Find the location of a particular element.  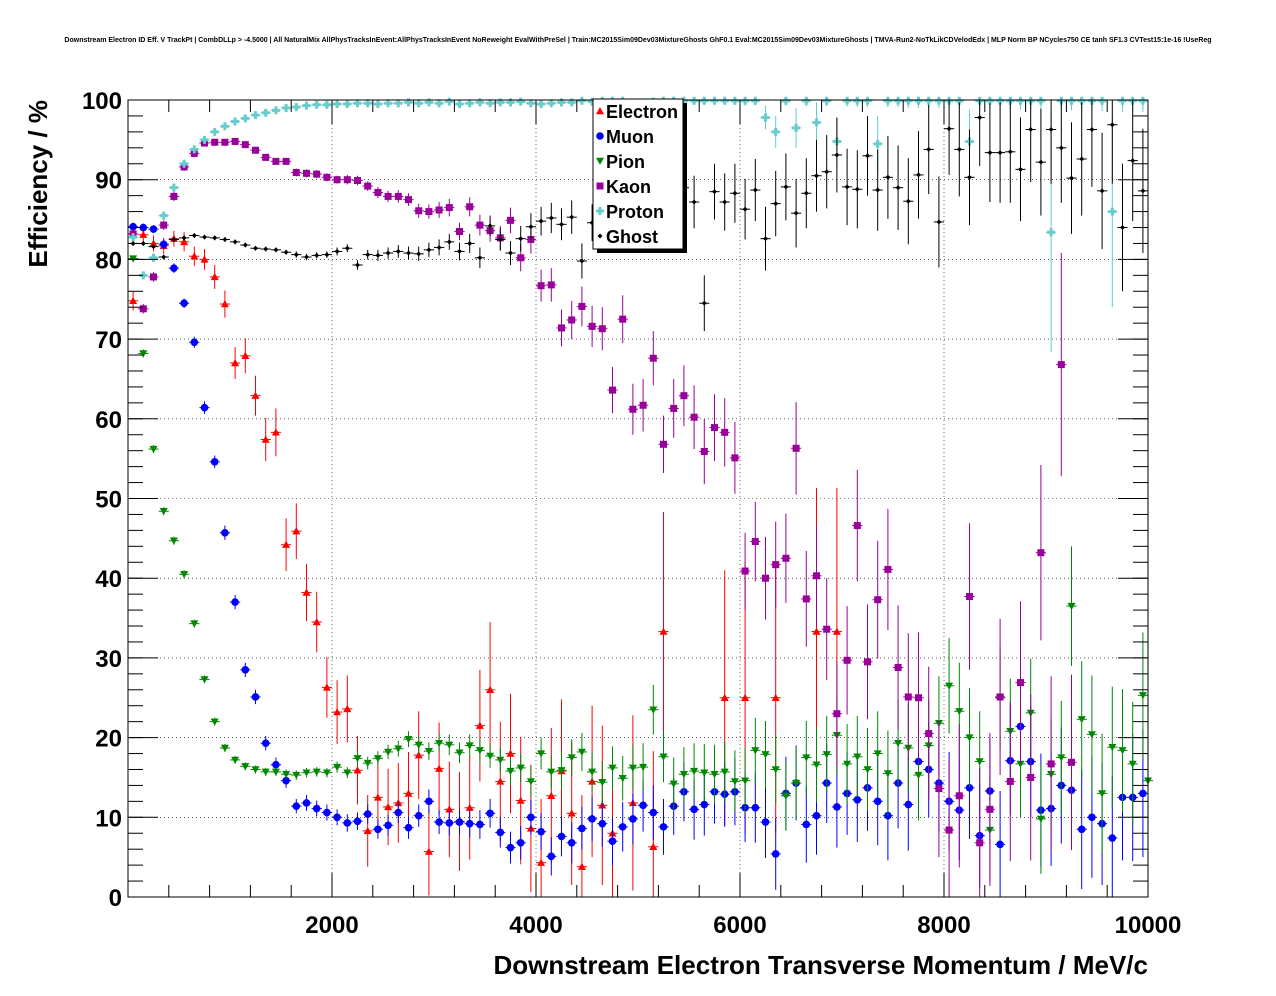

x-tick-label: 10000 is located at coordinates (1148, 925).